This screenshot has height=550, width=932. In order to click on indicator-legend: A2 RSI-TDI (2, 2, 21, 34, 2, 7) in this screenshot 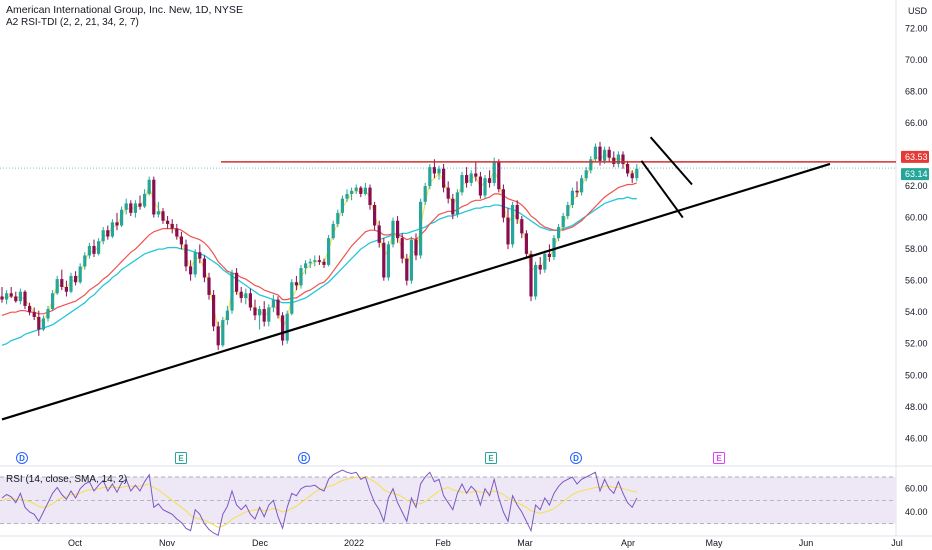, I will do `click(72, 22)`.